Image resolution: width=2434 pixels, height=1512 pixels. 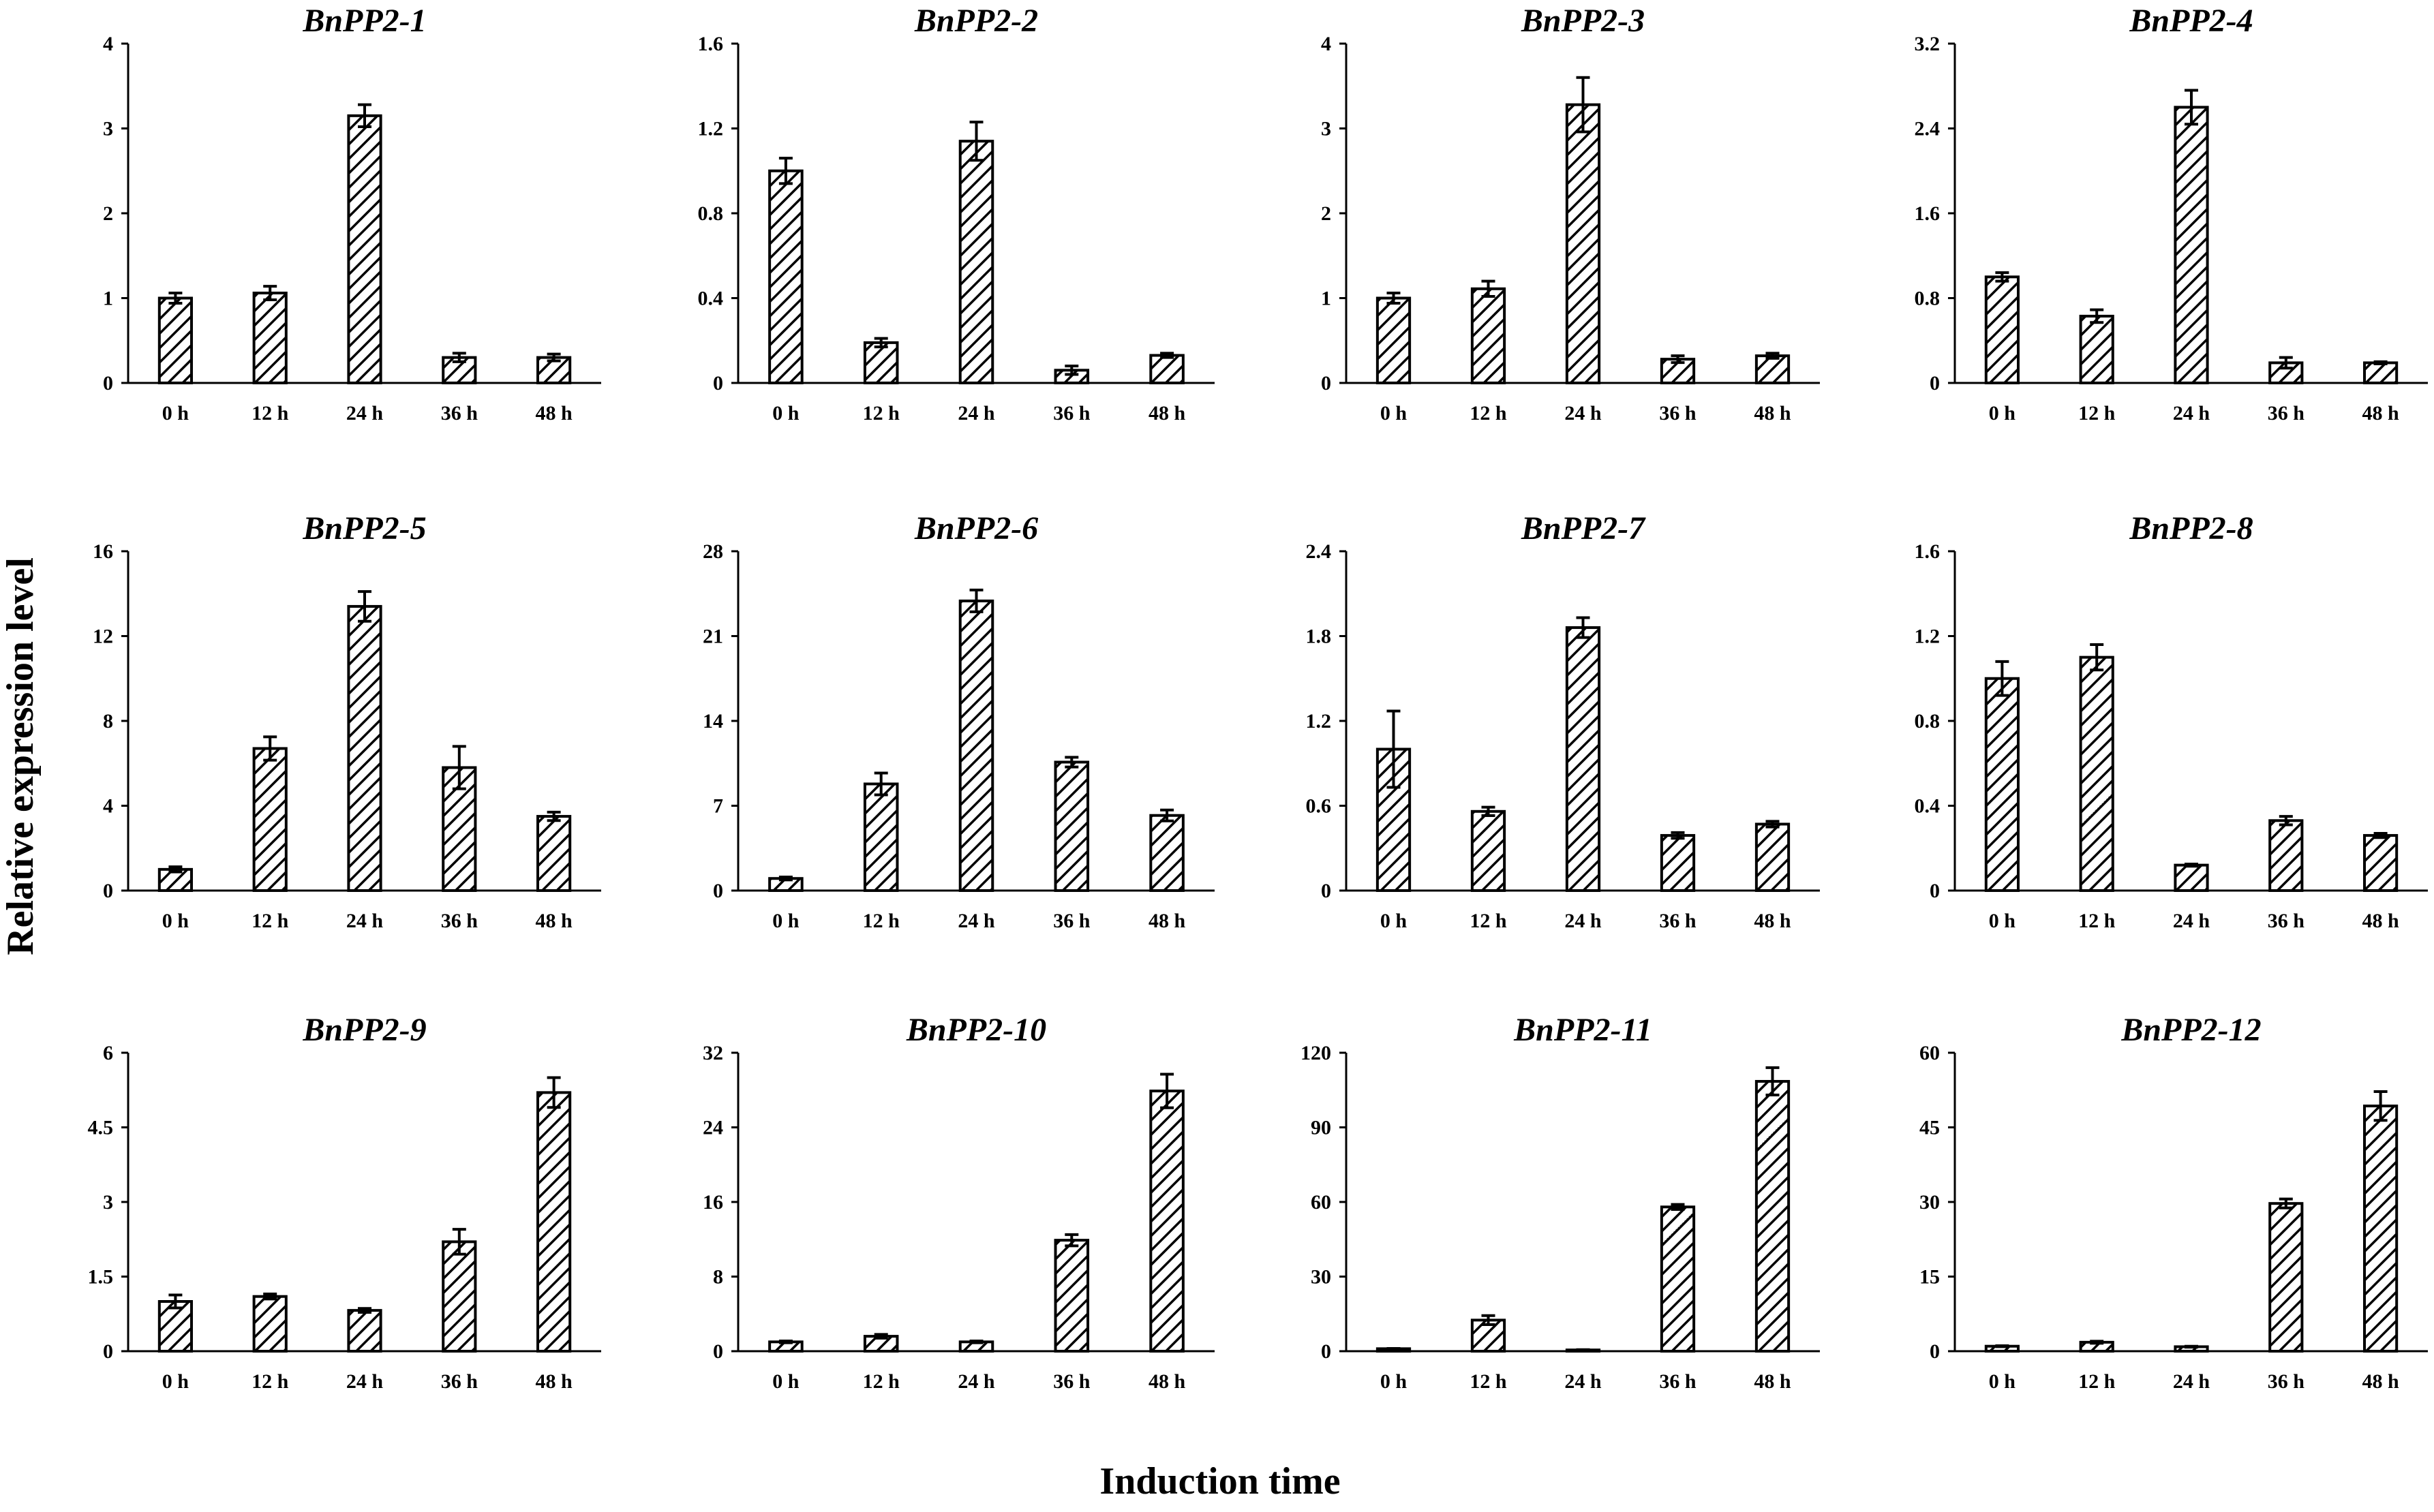 I want to click on y-tick-label: 7, so click(x=718, y=806).